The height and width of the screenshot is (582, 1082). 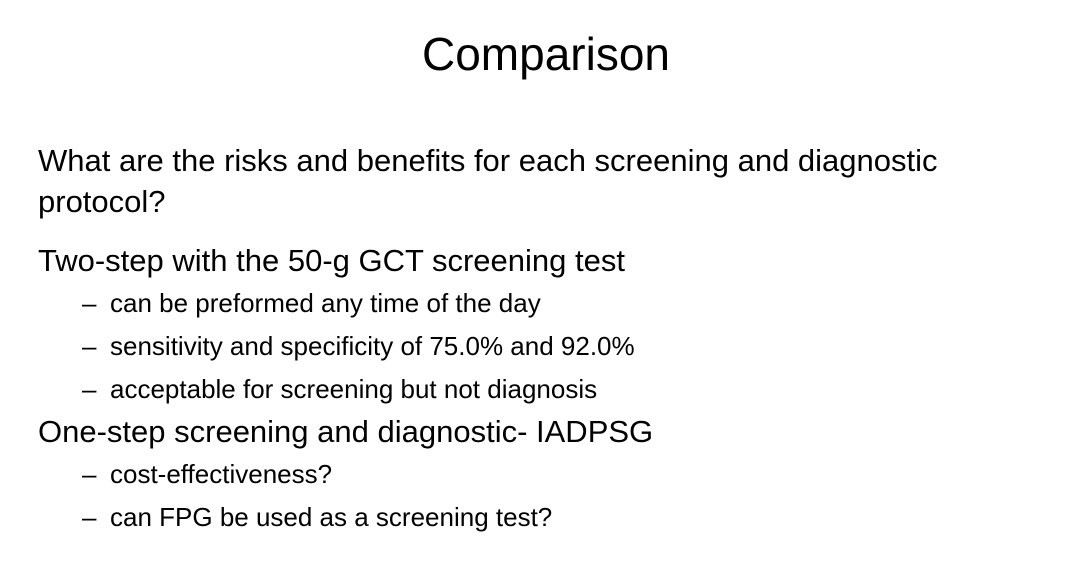 What do you see at coordinates (553, 303) in the screenshot?
I see `bullet-item: – can be preformed any time of the day` at bounding box center [553, 303].